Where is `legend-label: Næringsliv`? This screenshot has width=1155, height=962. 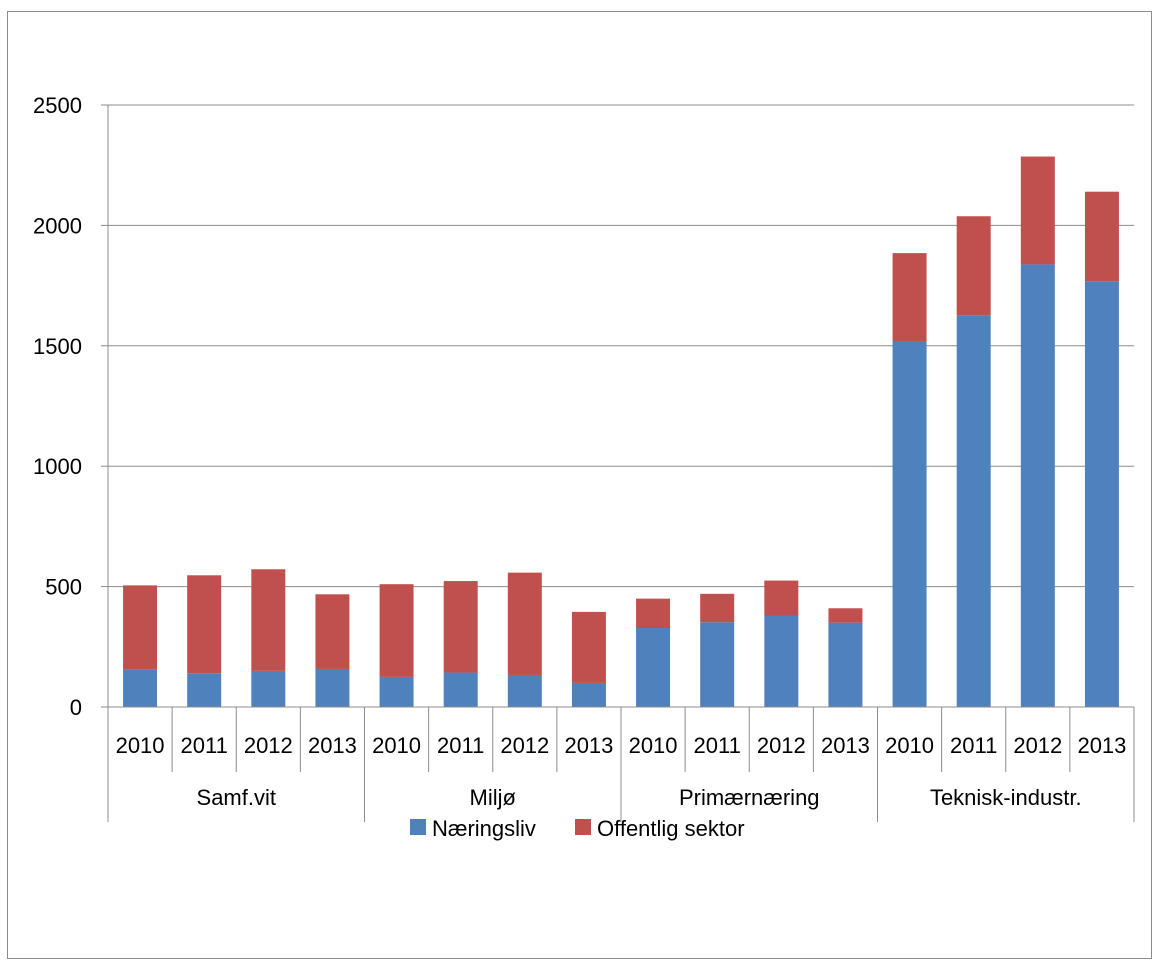 legend-label: Næringsliv is located at coordinates (484, 828).